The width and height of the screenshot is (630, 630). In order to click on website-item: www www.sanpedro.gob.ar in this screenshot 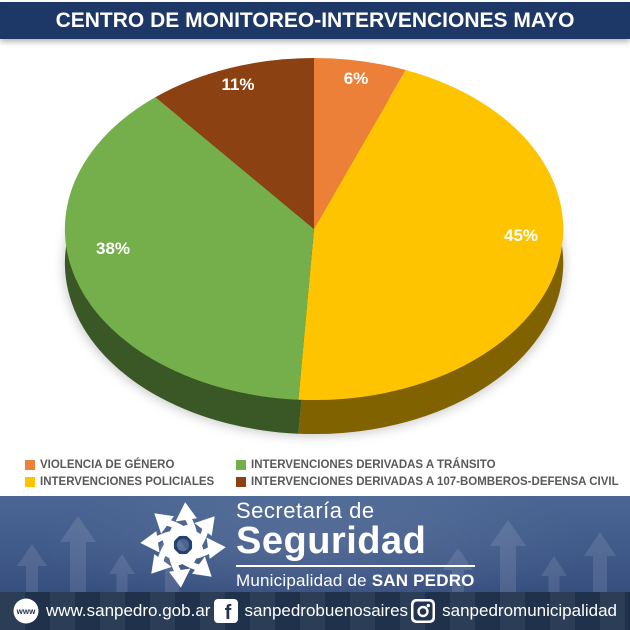, I will do `click(111, 611)`.